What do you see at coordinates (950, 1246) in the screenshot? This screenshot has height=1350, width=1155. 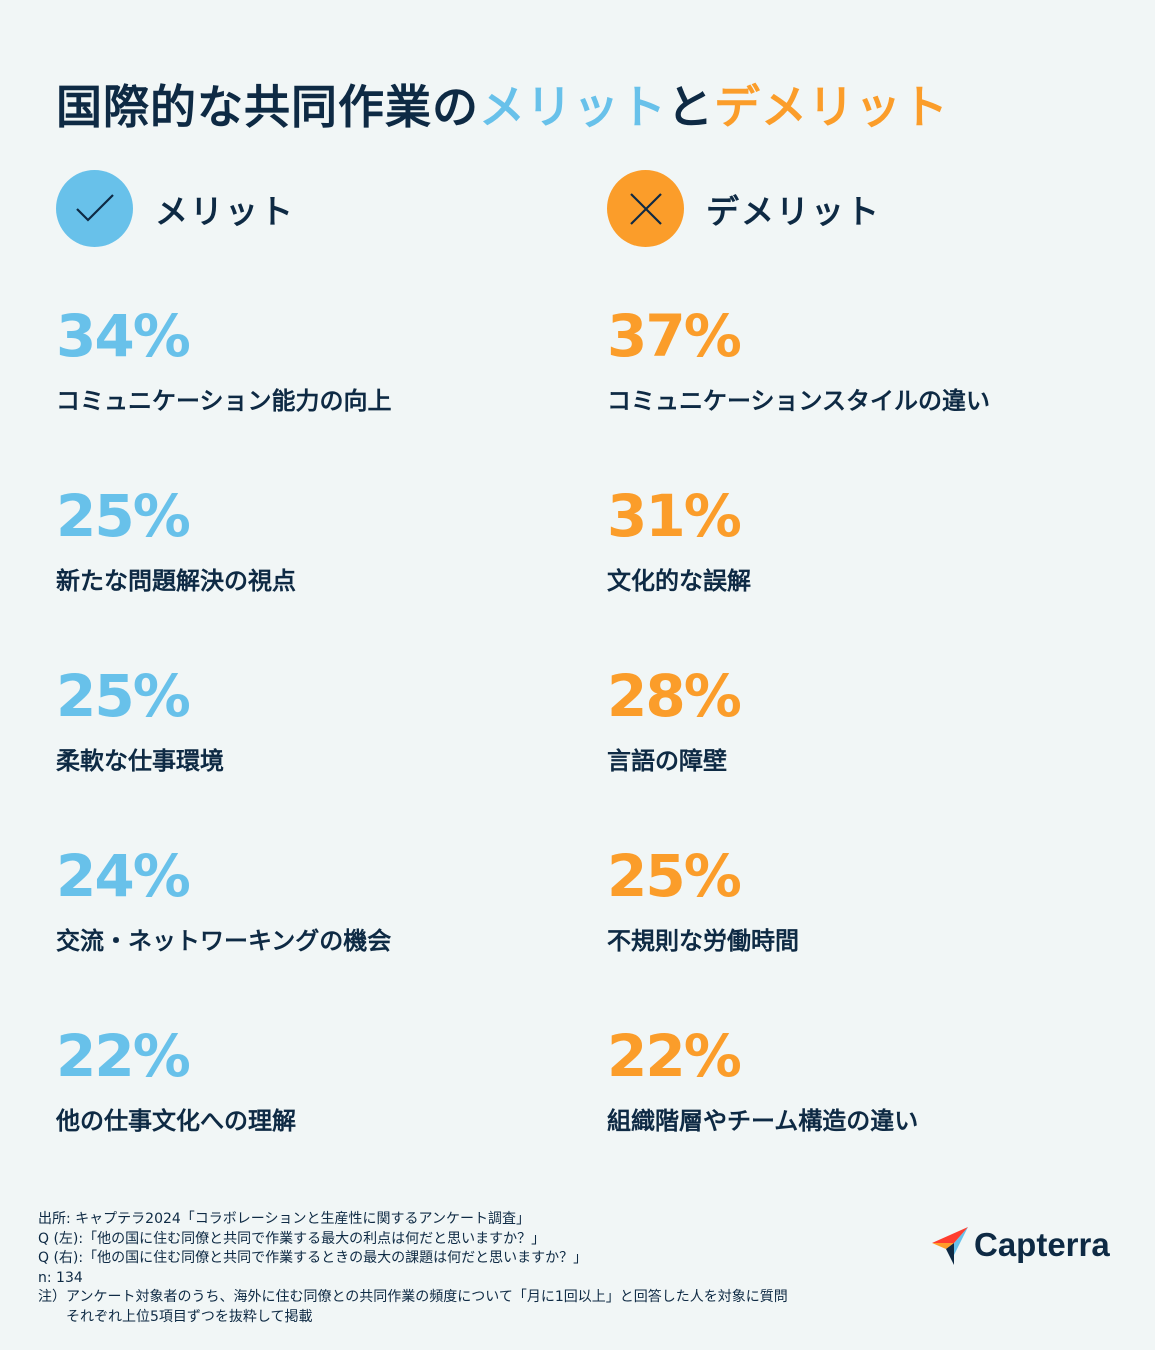 I see `capterra-arrow-logo-icon` at bounding box center [950, 1246].